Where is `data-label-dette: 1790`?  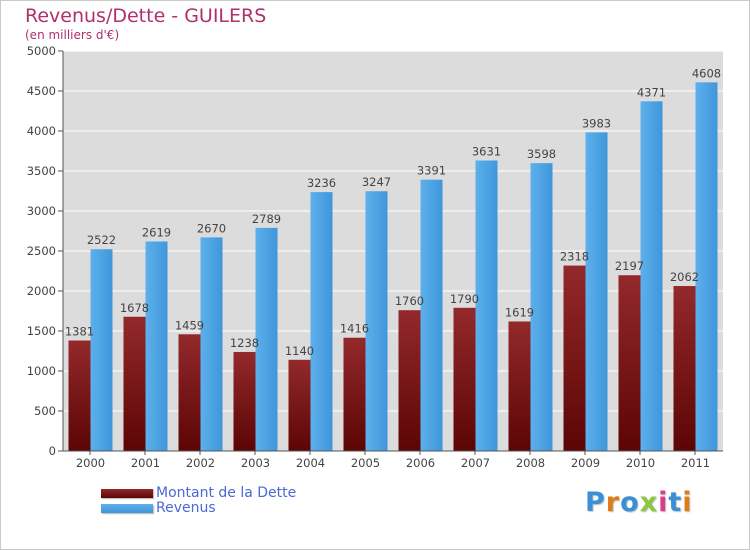
data-label-dette: 1790 is located at coordinates (464, 299).